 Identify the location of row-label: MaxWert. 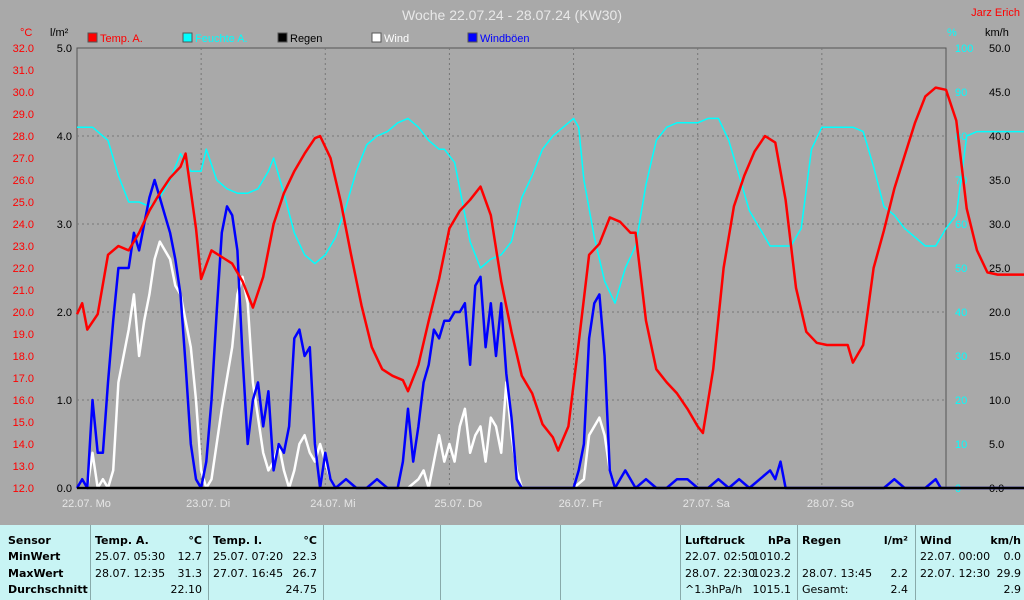
(36, 573).